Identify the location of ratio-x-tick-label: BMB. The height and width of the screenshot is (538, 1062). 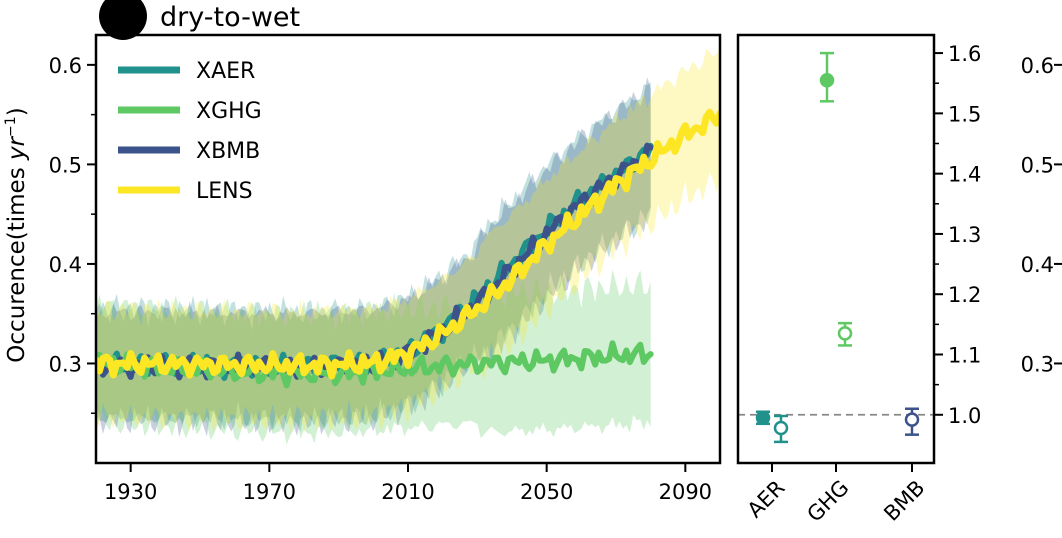
(904, 501).